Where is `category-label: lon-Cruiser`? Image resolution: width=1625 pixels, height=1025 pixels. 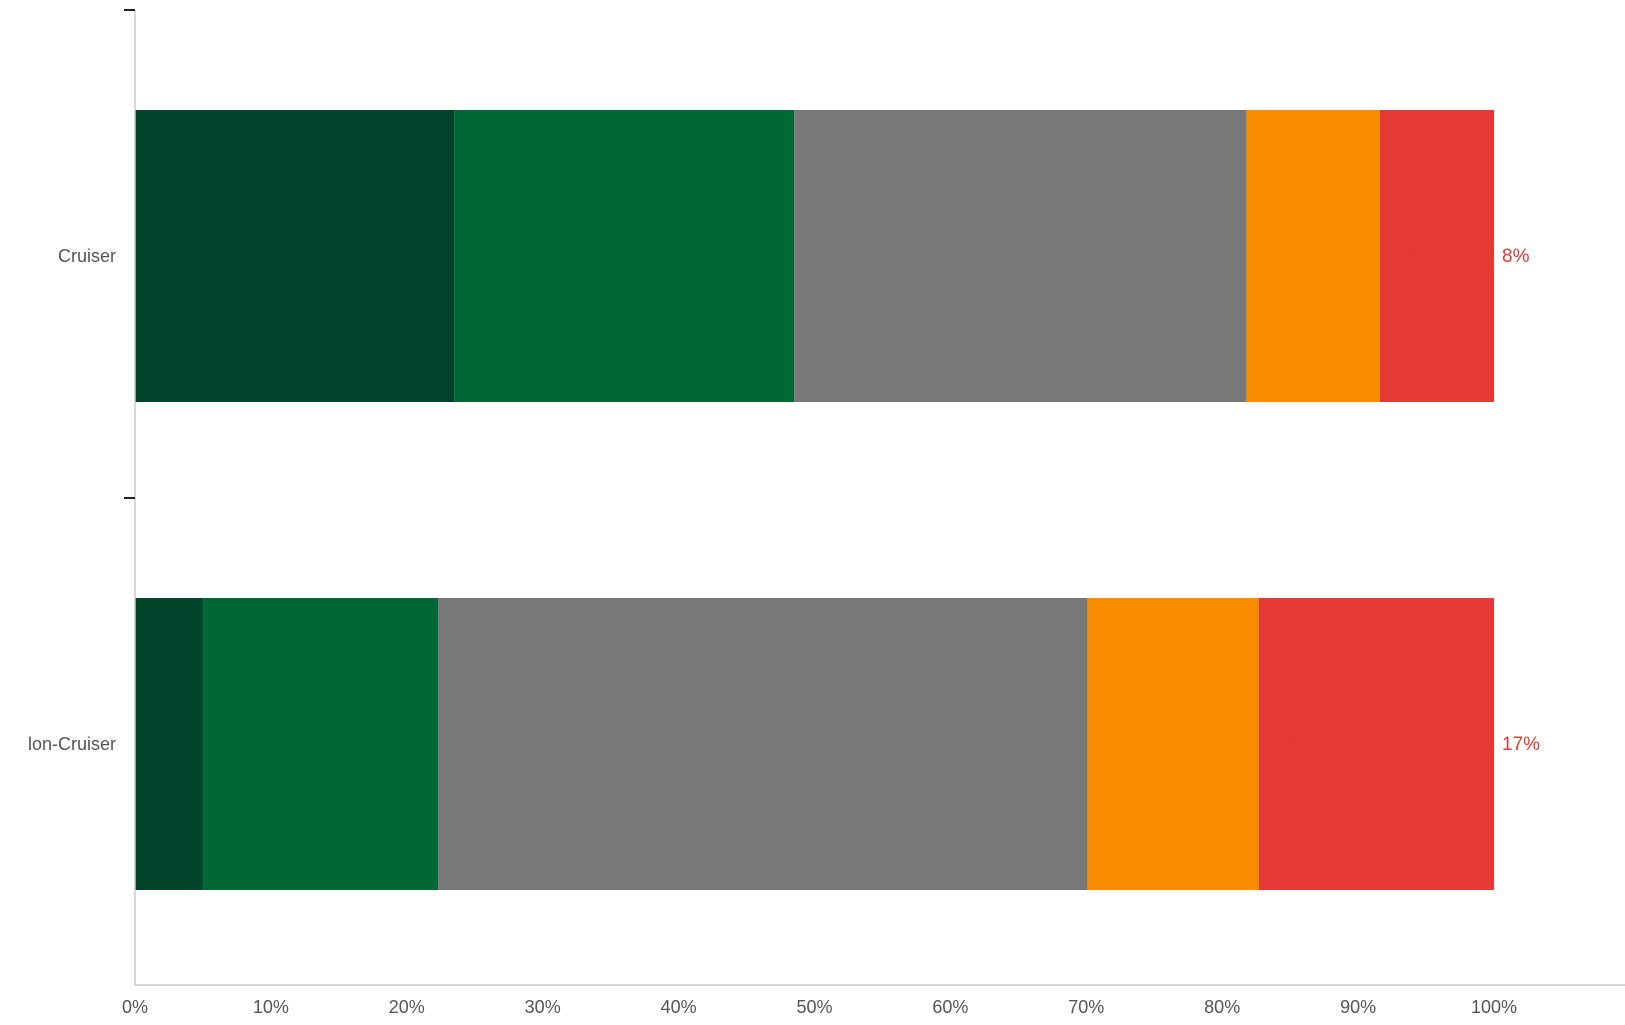
category-label: lon-Cruiser is located at coordinates (72, 744).